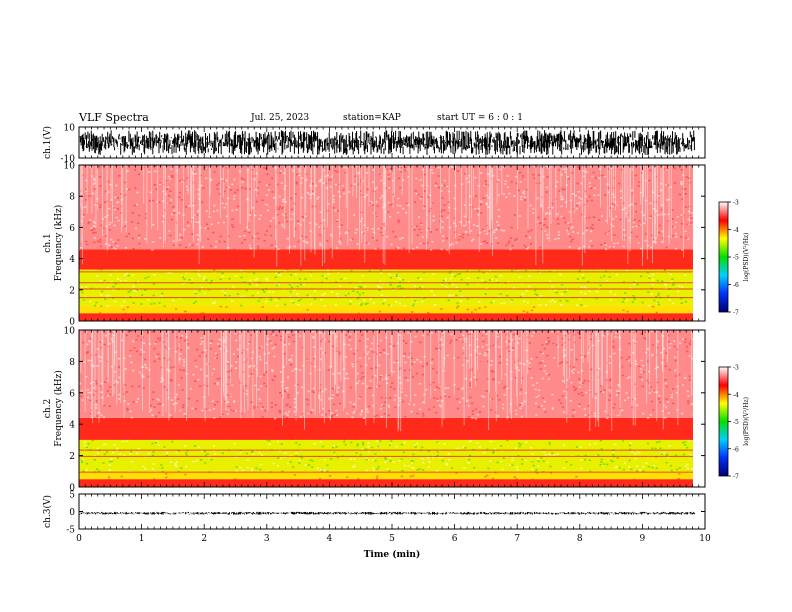 The image size is (792, 612). What do you see at coordinates (736, 395) in the screenshot?
I see `ch2-colorbar-tick-label-1: -4` at bounding box center [736, 395].